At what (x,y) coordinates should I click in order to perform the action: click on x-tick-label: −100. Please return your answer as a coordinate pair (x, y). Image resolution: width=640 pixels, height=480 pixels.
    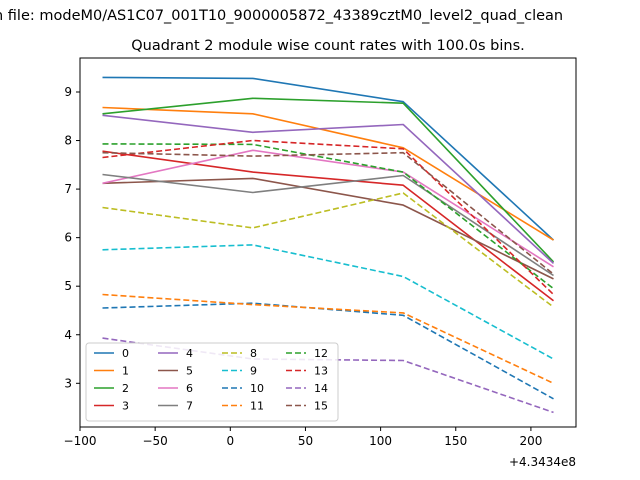
    Looking at the image, I should click on (80, 441).